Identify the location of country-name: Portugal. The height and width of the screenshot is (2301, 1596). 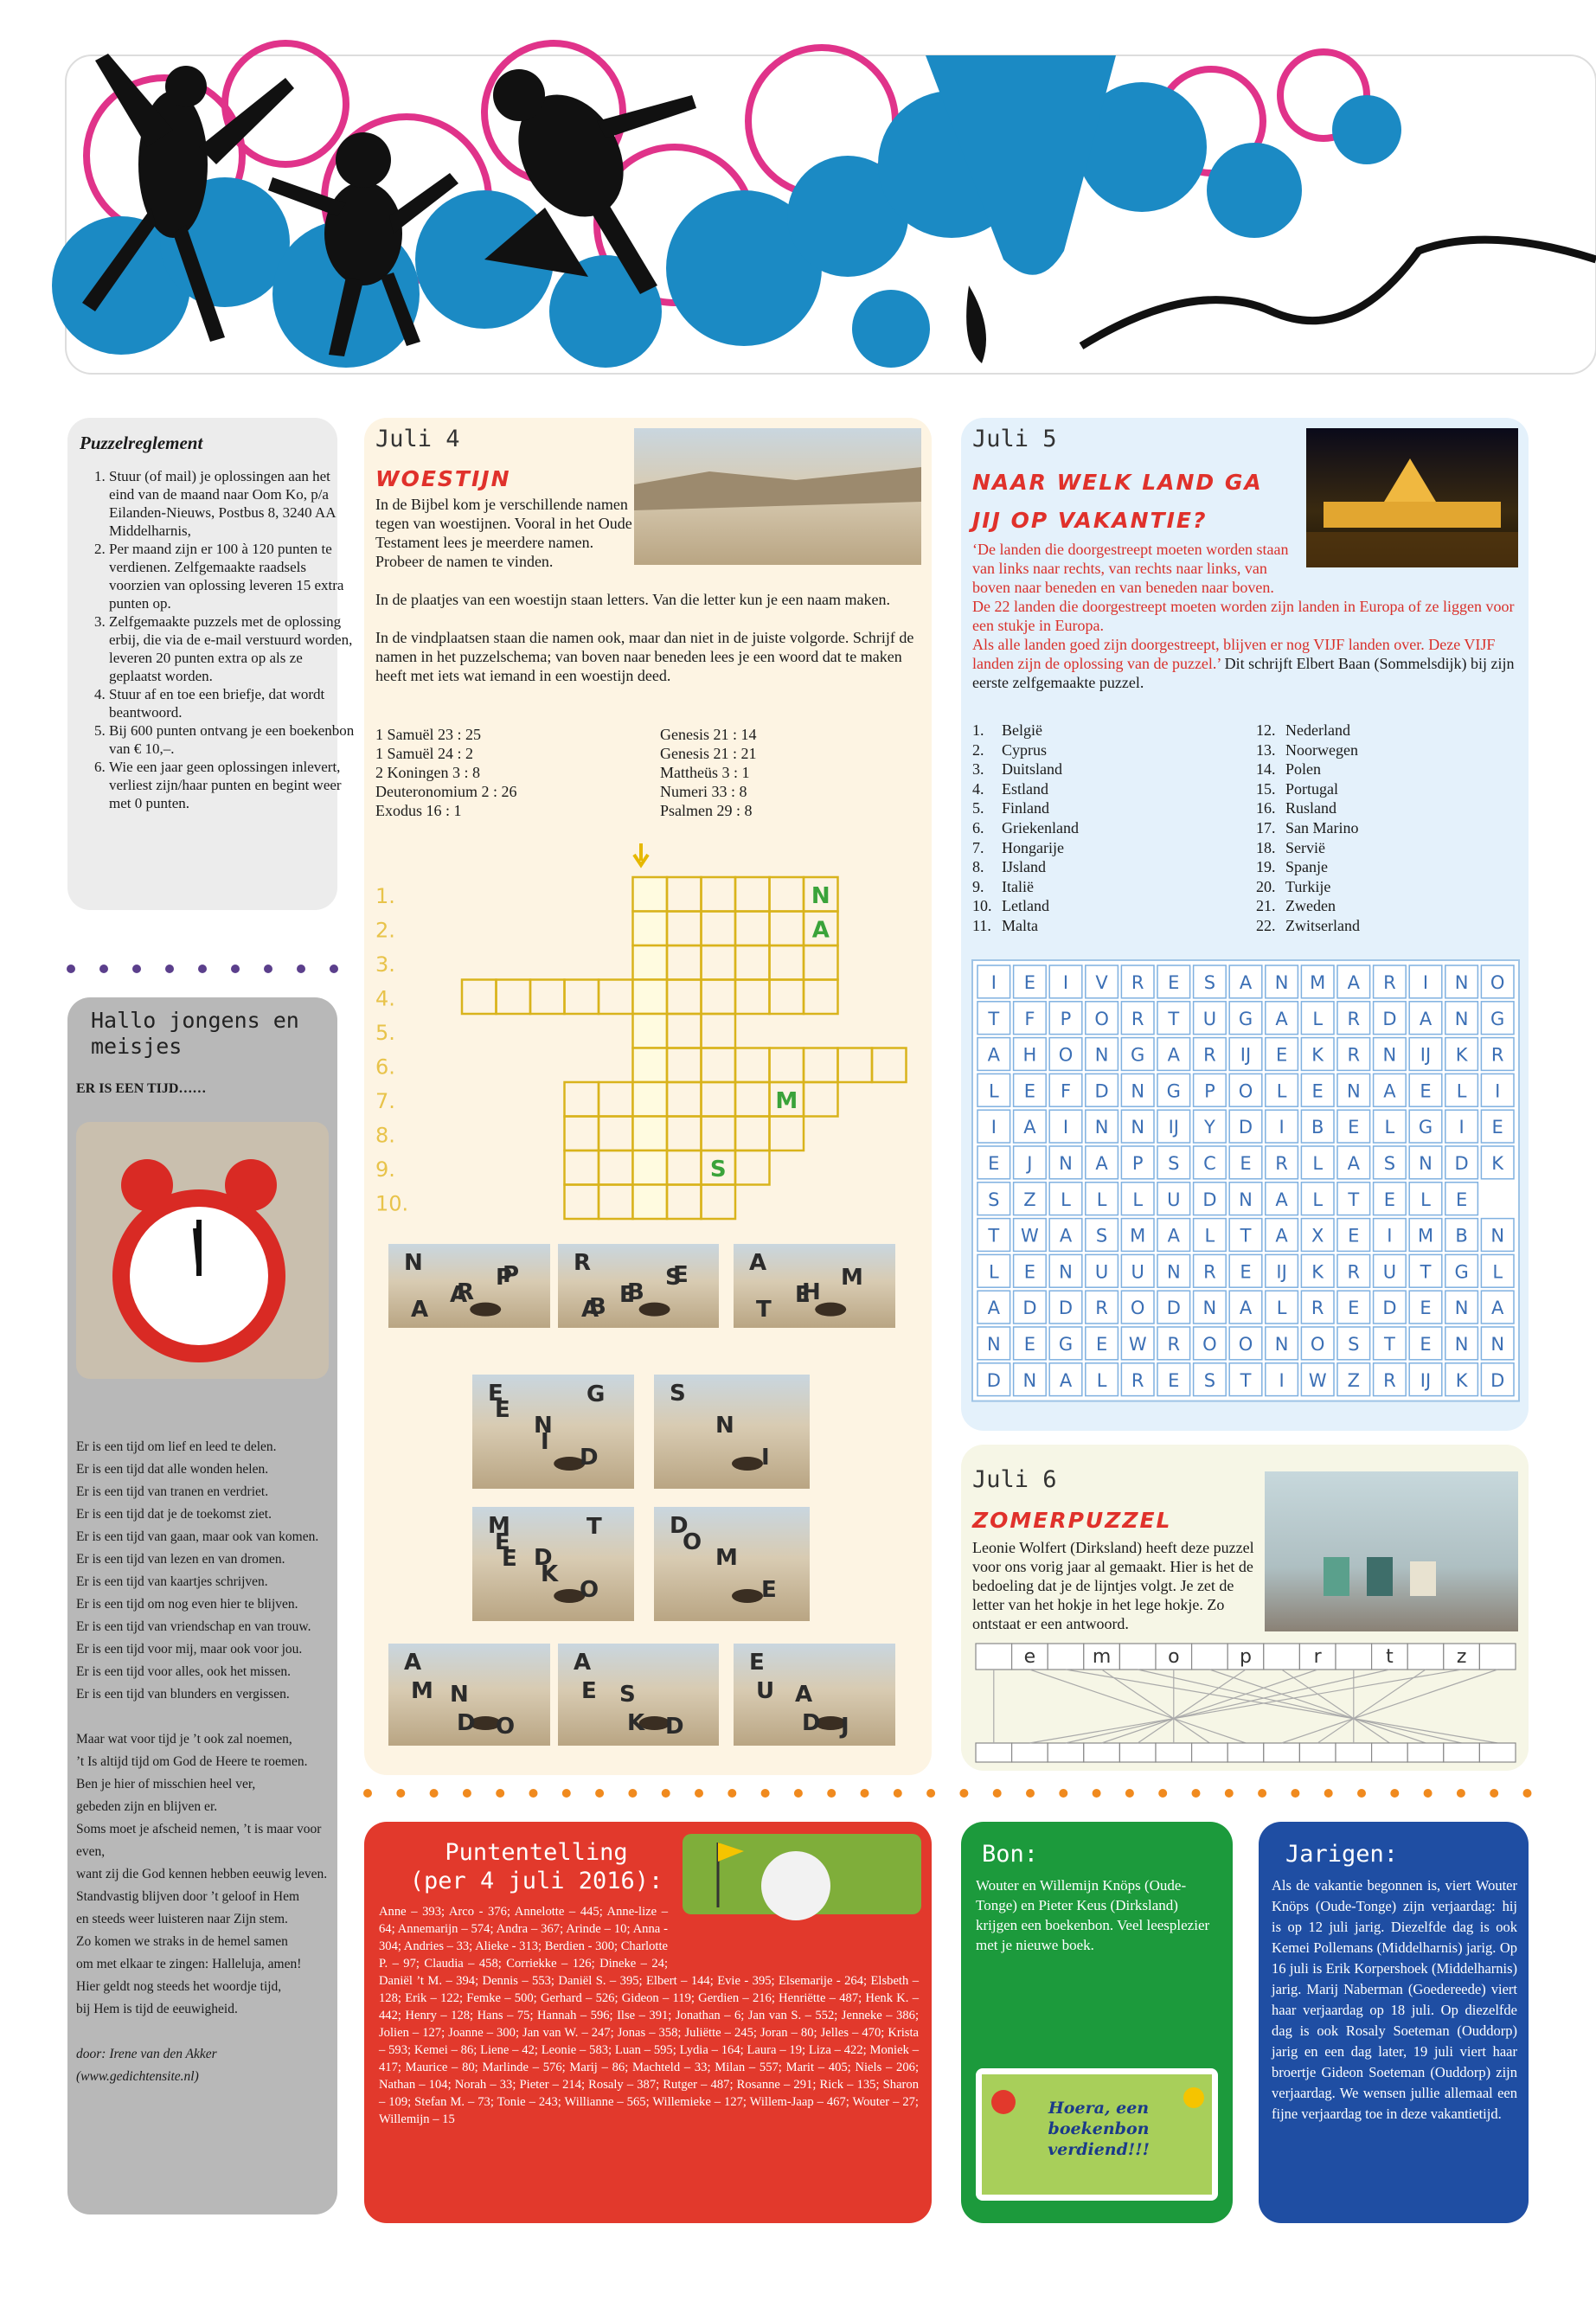
(1311, 789).